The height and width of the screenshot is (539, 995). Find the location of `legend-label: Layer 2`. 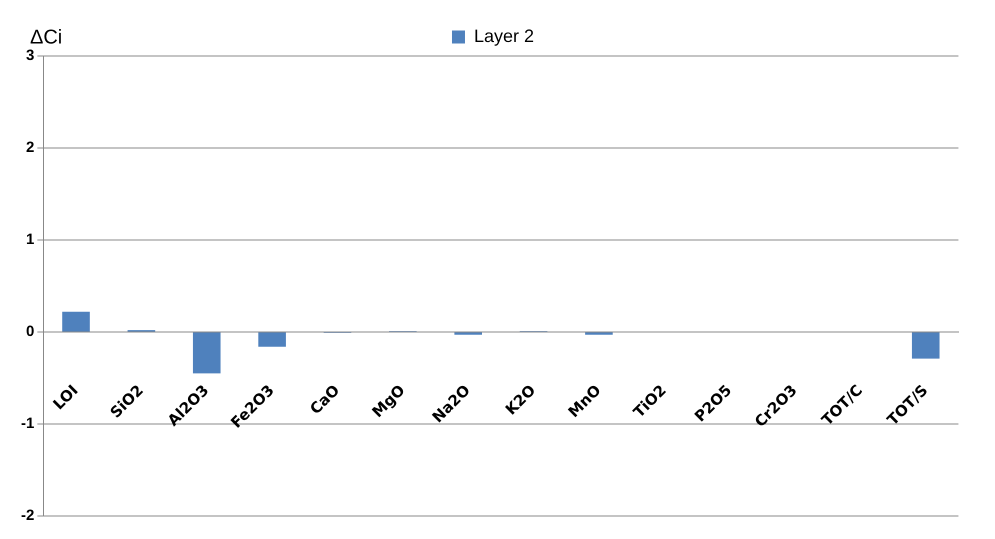

legend-label: Layer 2 is located at coordinates (504, 36).